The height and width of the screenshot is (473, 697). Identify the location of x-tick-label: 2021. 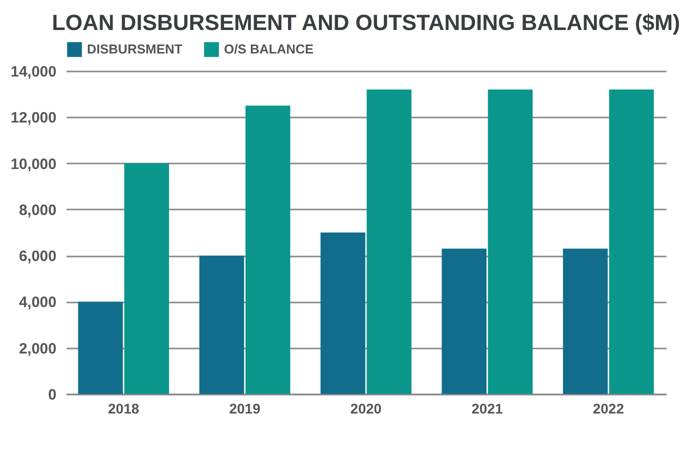
(487, 408).